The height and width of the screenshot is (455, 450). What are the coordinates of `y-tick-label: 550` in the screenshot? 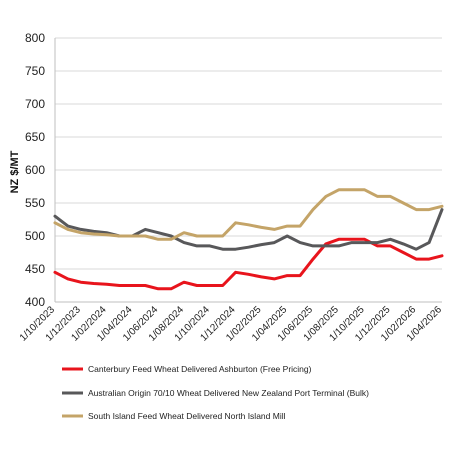 It's located at (35, 203).